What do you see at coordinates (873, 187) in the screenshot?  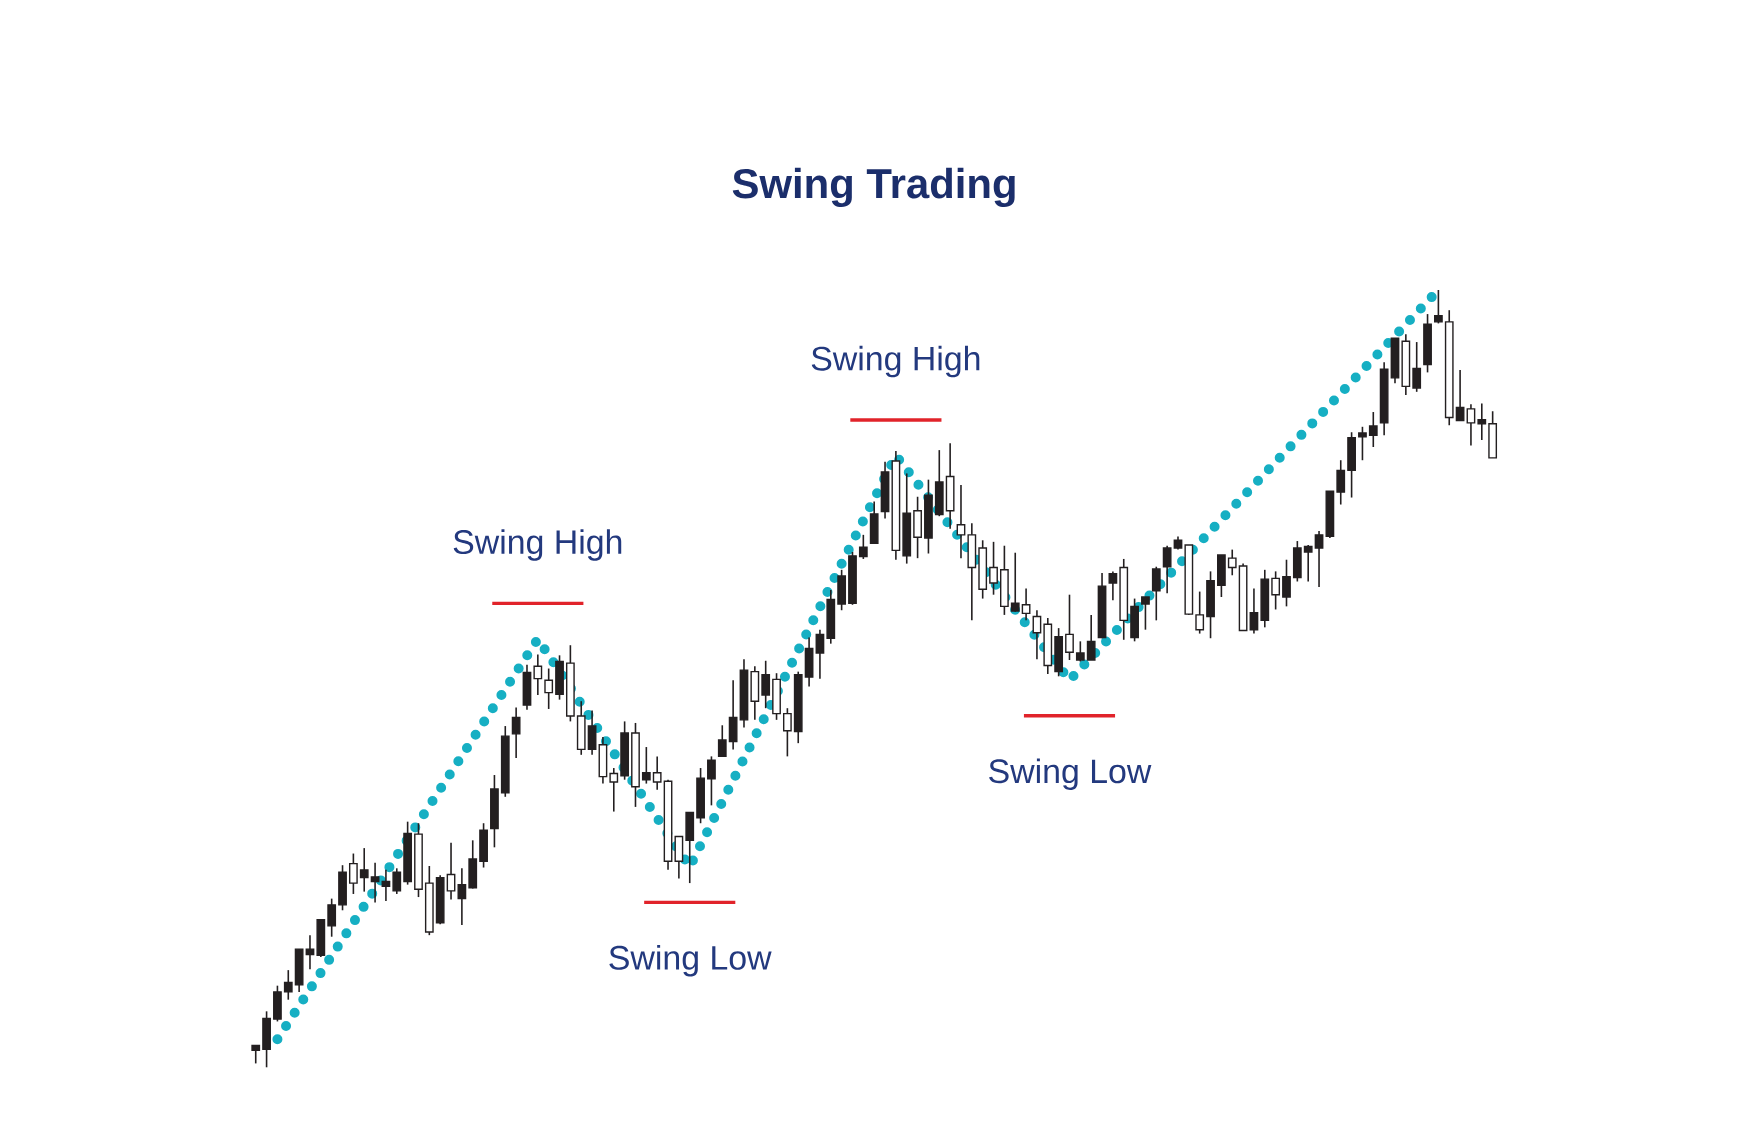 I see `chart-title: Swing Trading` at bounding box center [873, 187].